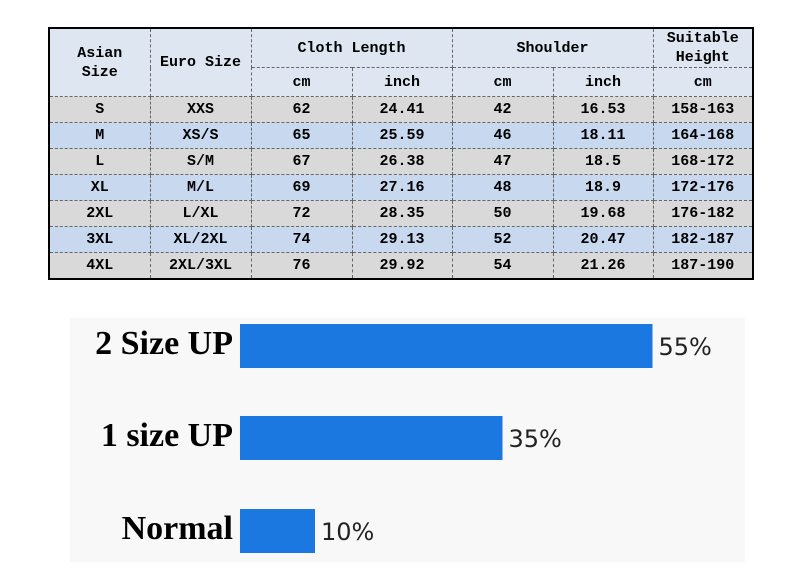  I want to click on table-cell: 27.16, so click(402, 187).